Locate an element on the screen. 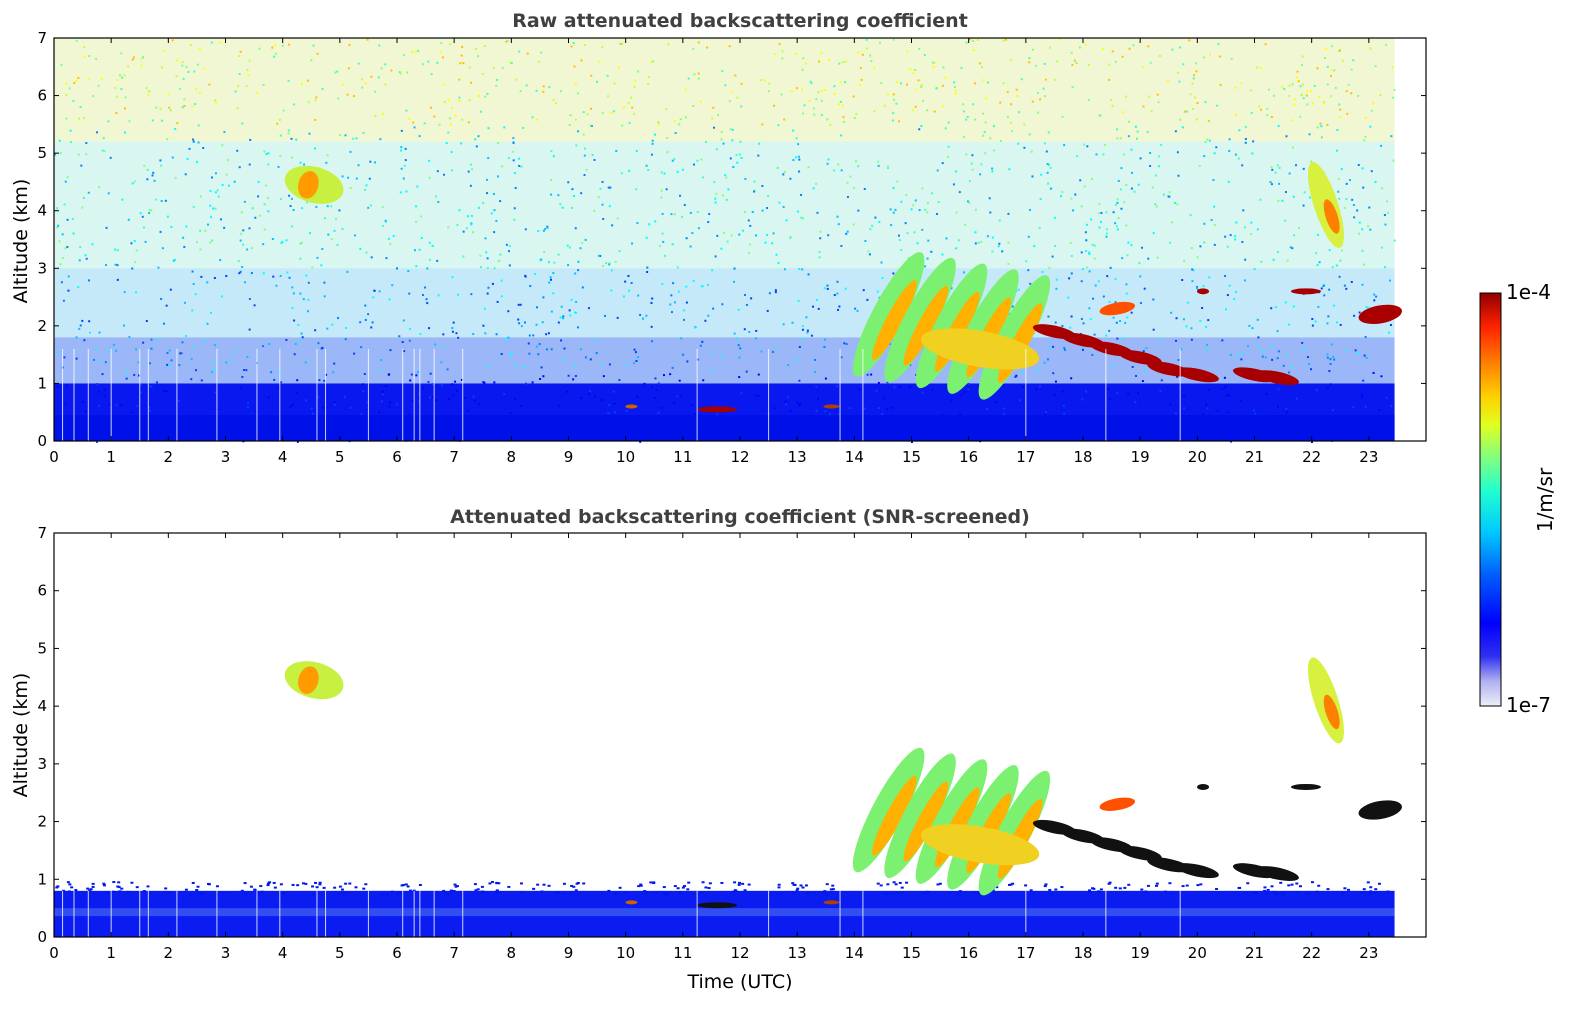  screened-ytick-label: 3 is located at coordinates (42, 764).